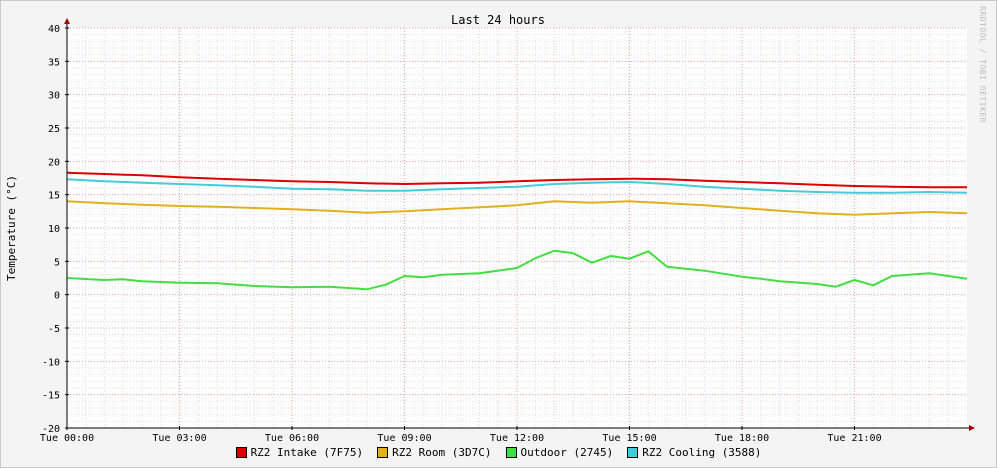 The width and height of the screenshot is (997, 468). Describe the element at coordinates (51, 362) in the screenshot. I see `y-tick-label: -10` at that location.